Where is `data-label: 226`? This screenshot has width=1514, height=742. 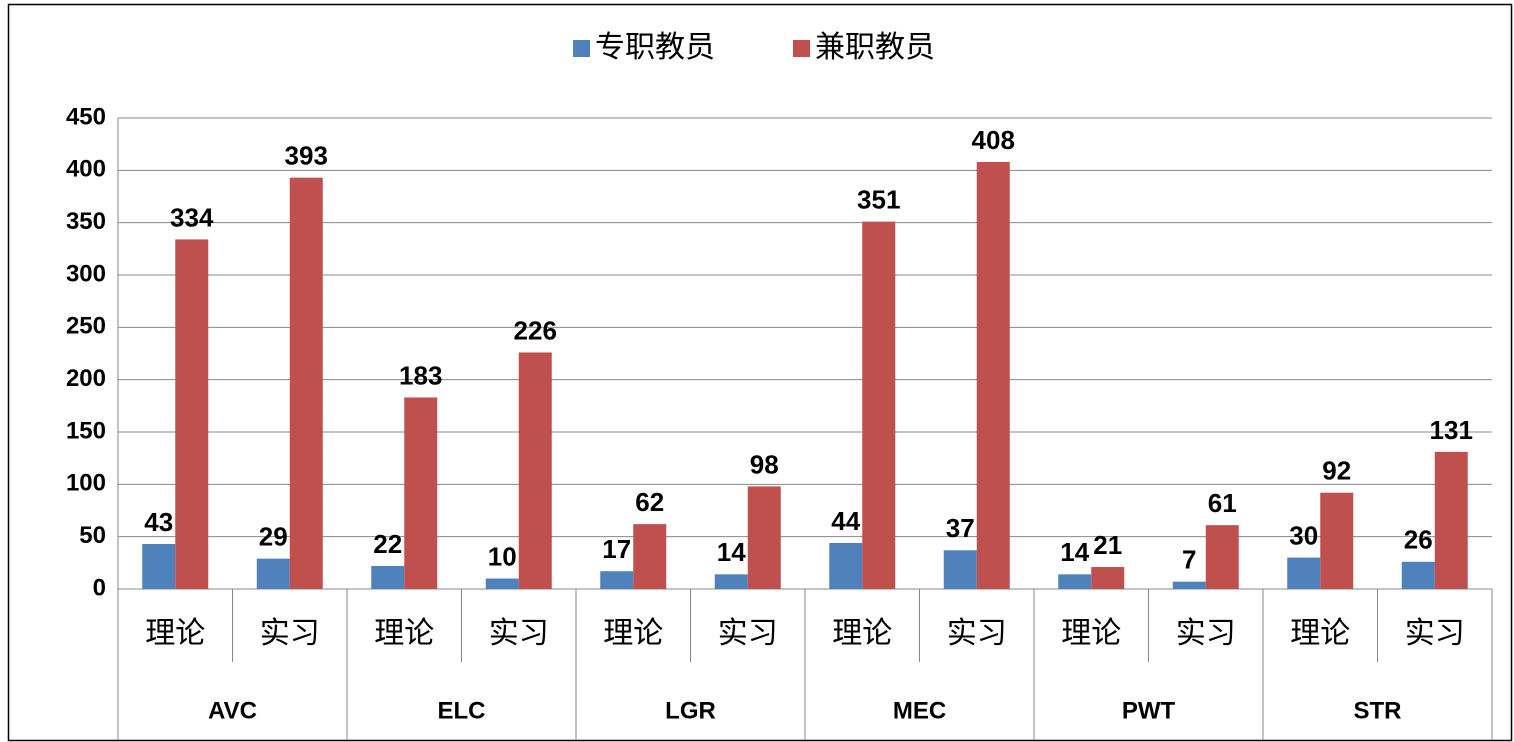 data-label: 226 is located at coordinates (535, 330).